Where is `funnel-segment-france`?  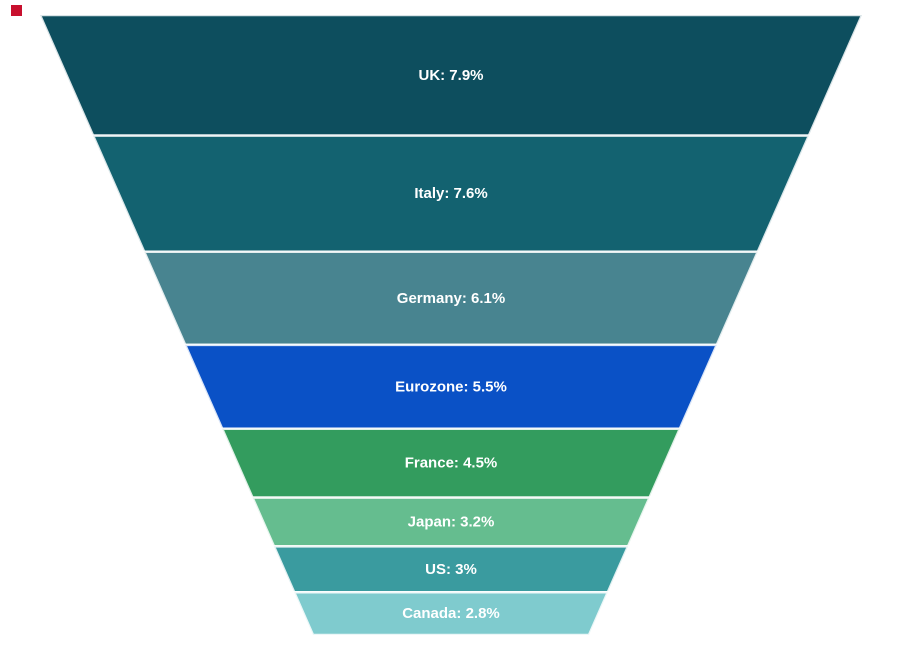 funnel-segment-france is located at coordinates (451, 463).